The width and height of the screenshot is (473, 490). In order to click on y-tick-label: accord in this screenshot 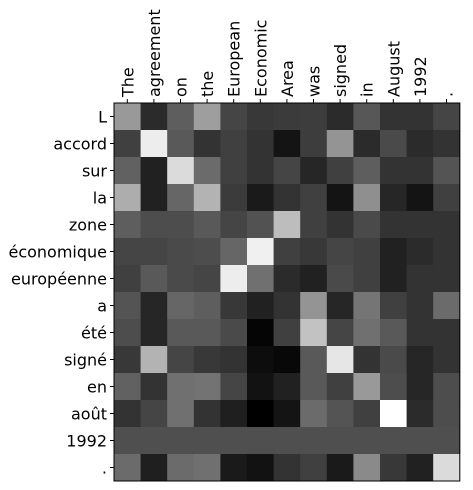, I will do `click(80, 144)`.